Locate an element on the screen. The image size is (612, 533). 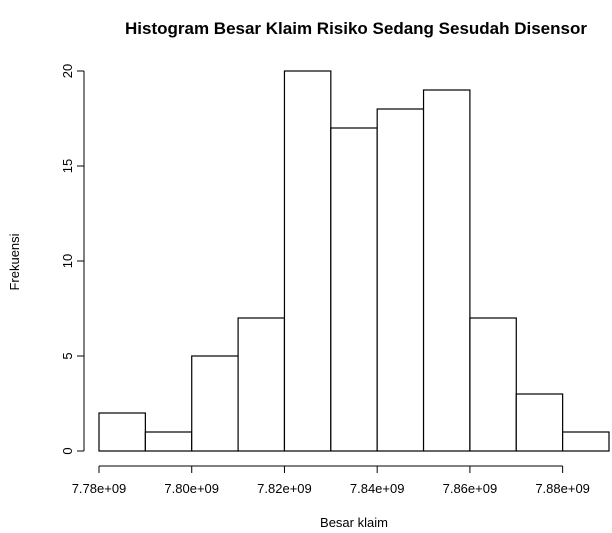
x-axis-label: Besar klaim is located at coordinates (354, 522).